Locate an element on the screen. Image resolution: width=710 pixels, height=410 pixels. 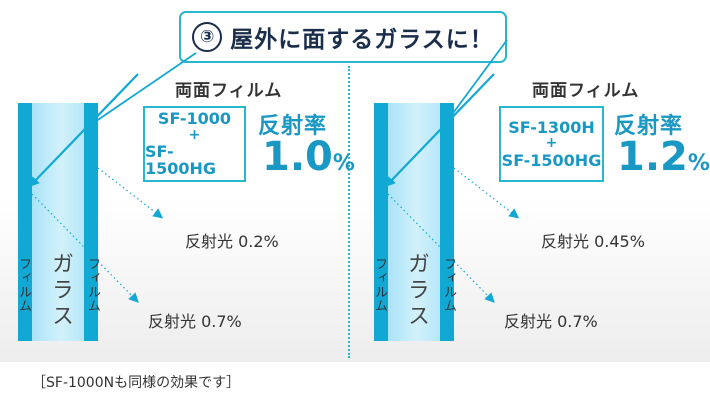
left-light-bottom: 反射光 0.7% is located at coordinates (195, 321).